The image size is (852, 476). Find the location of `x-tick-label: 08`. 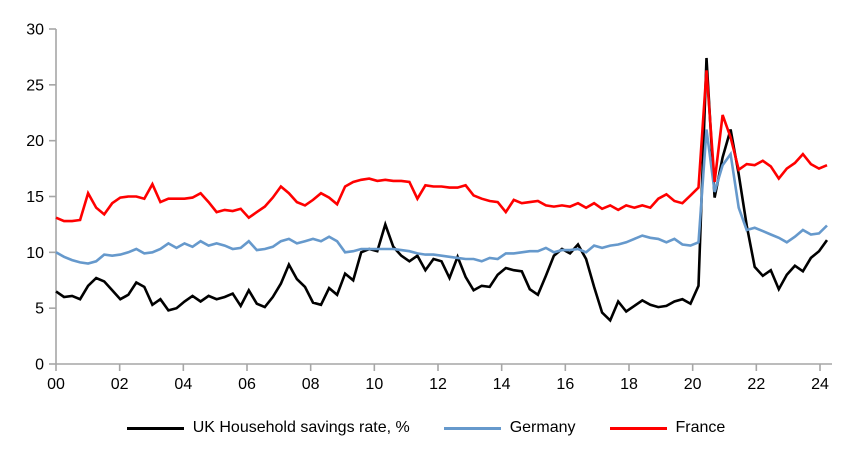

x-tick-label: 08 is located at coordinates (311, 384).